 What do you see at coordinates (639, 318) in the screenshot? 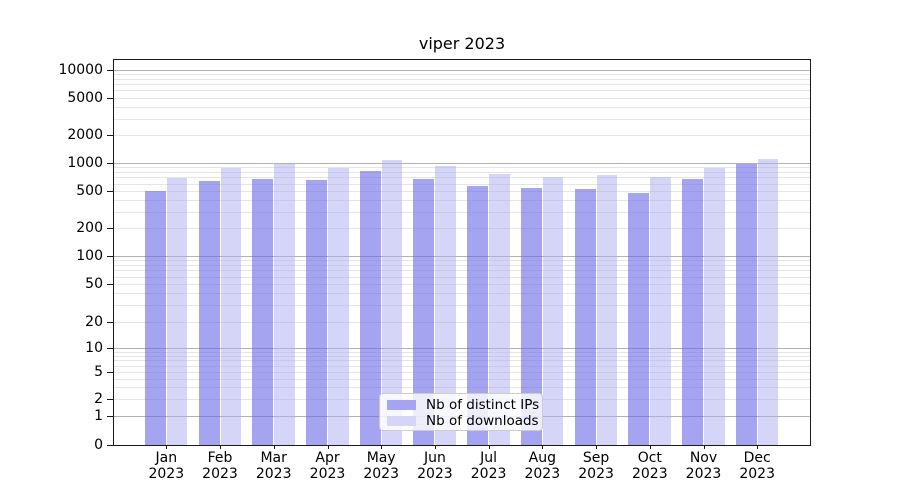
I see `bar-ips-oct` at bounding box center [639, 318].